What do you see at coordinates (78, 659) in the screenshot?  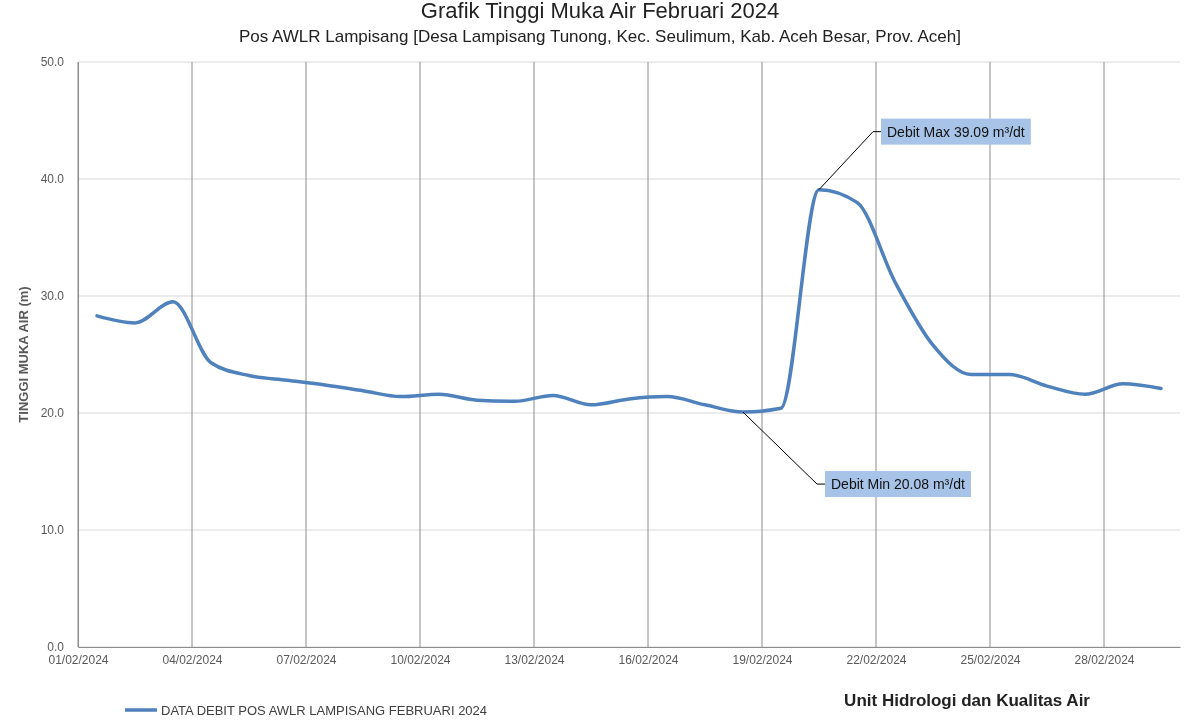 I see `x-tick-label: 01/02/2024` at bounding box center [78, 659].